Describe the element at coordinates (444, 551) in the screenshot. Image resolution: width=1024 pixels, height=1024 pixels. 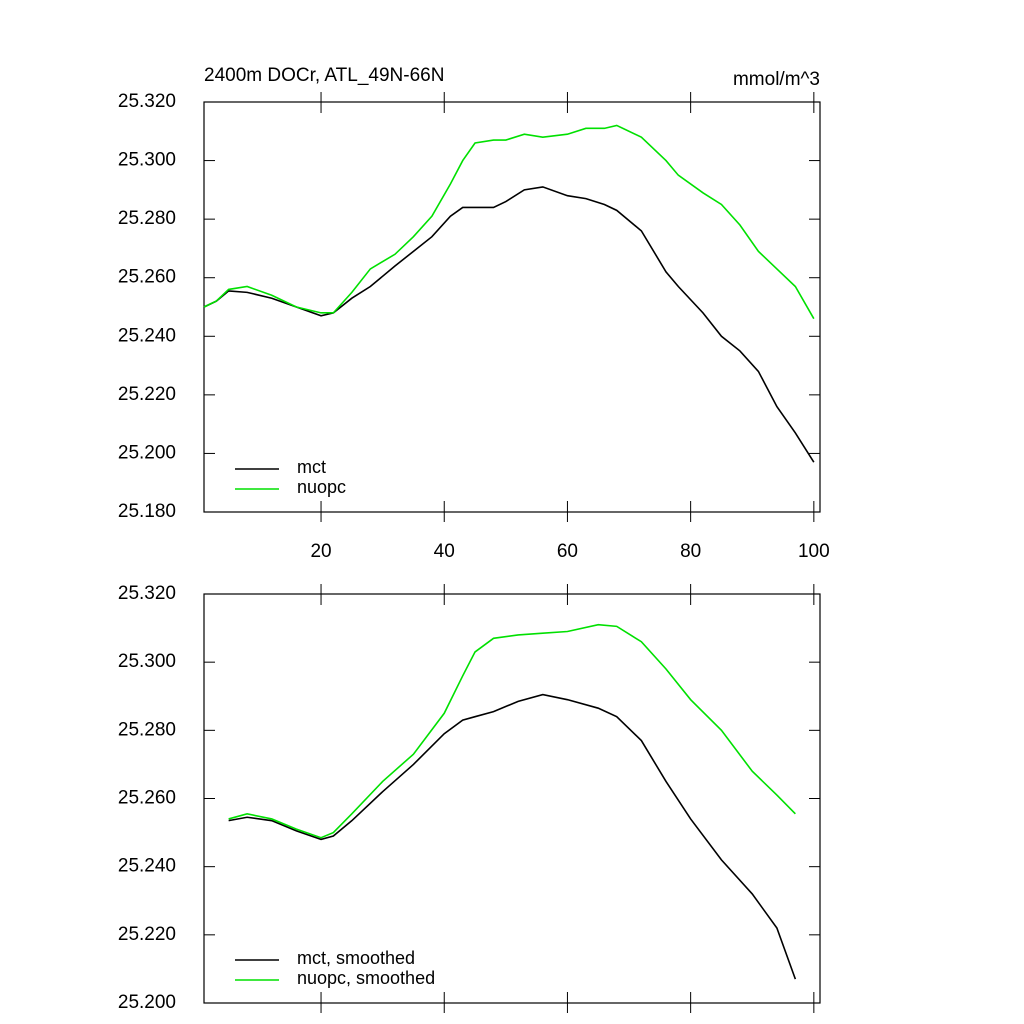
I see `x-tick-label: 40` at that location.